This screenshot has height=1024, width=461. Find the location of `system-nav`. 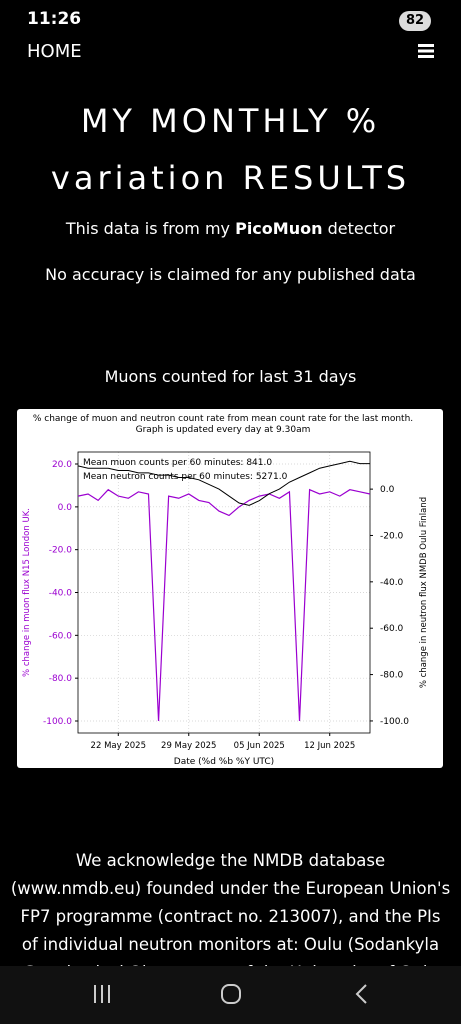

system-nav is located at coordinates (230, 995).